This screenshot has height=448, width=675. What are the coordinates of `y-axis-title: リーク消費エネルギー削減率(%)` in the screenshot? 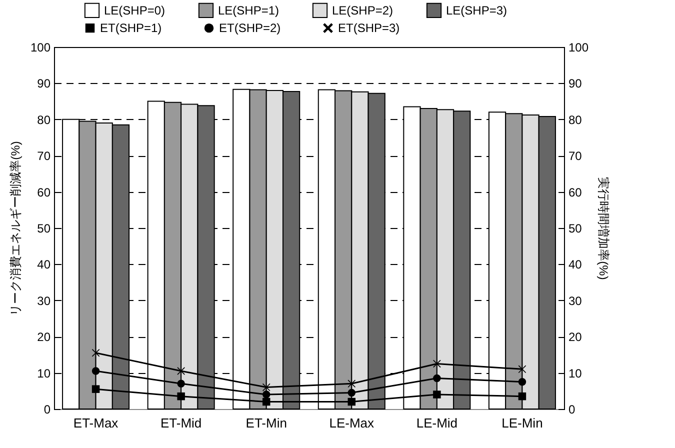 It's located at (15, 228).